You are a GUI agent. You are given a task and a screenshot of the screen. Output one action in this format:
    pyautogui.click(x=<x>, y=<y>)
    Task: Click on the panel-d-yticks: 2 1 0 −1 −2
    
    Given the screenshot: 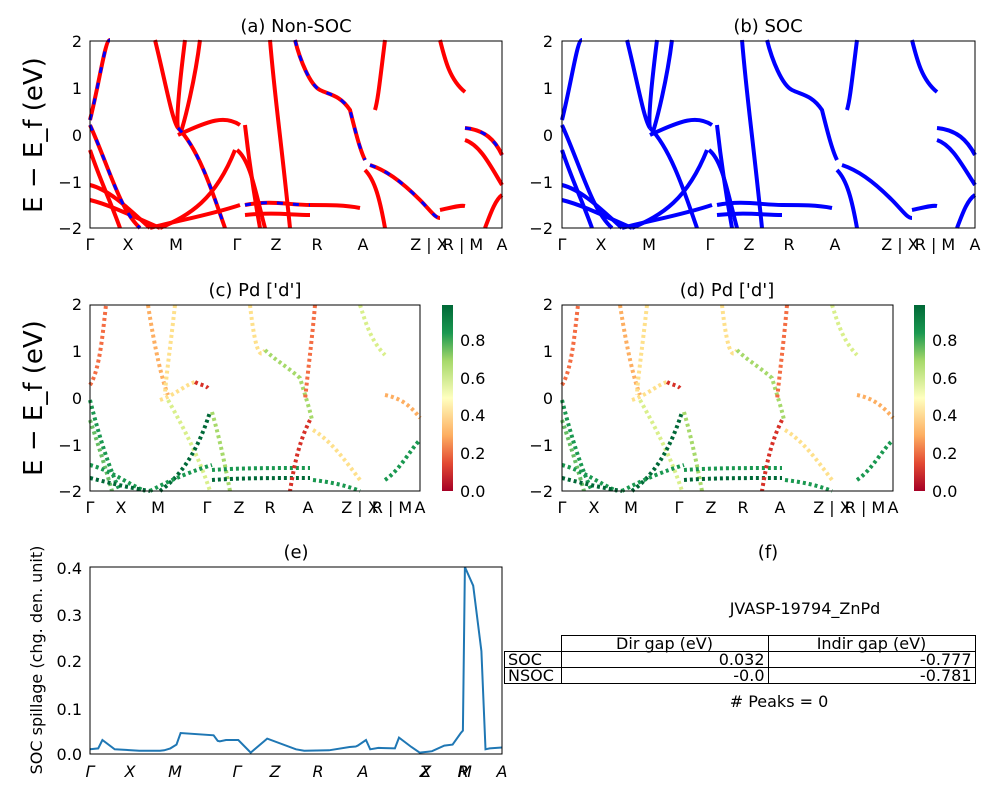 What is the action you would take?
    pyautogui.click(x=541, y=398)
    